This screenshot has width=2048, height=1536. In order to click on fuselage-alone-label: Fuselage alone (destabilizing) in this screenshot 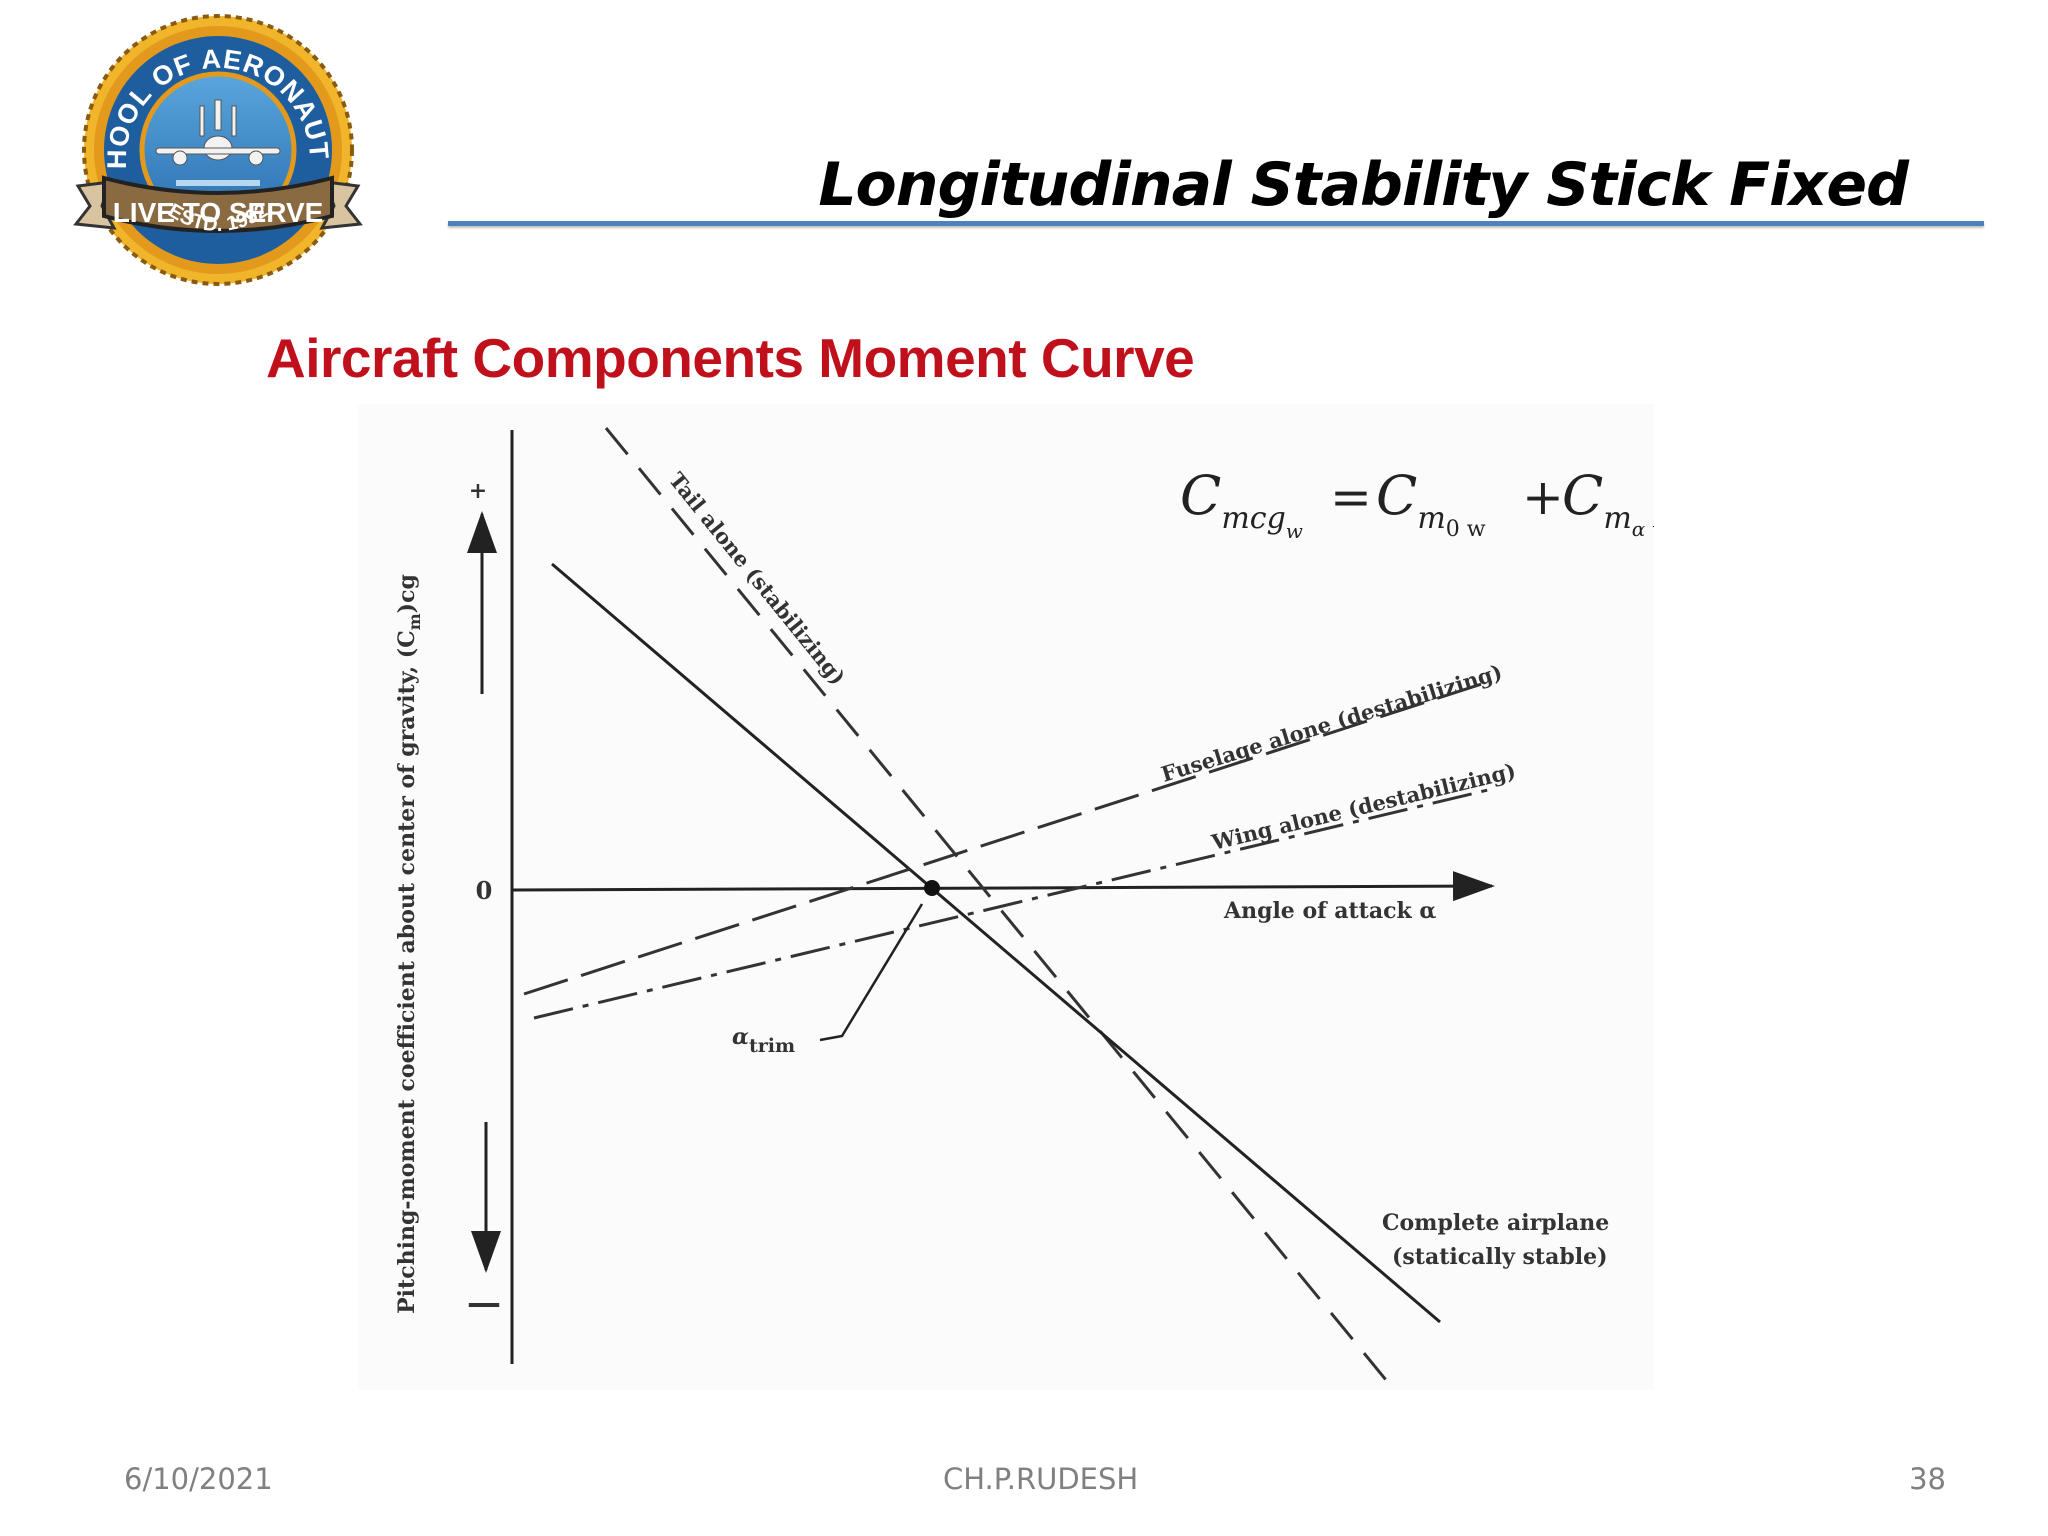, I will do `click(1331, 723)`.